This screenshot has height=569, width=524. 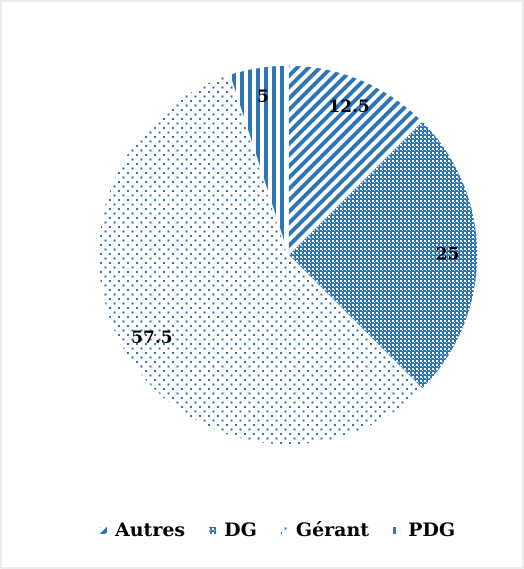 I want to click on legend-label: PDG, so click(x=431, y=530).